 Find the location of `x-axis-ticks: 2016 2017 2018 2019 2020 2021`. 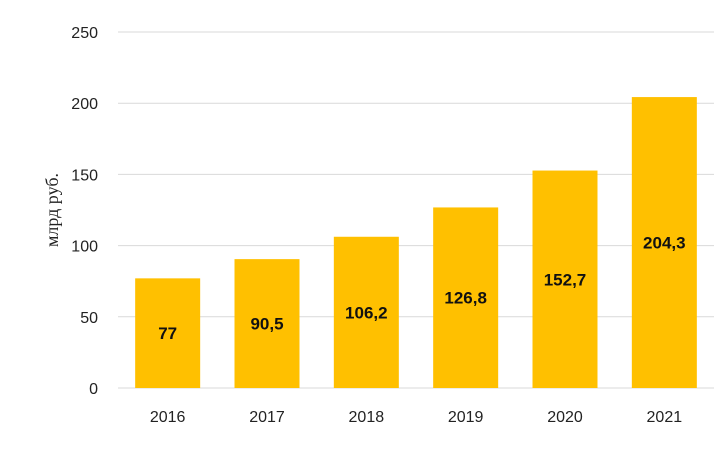

x-axis-ticks: 2016 2017 2018 2019 2020 2021 is located at coordinates (416, 417).